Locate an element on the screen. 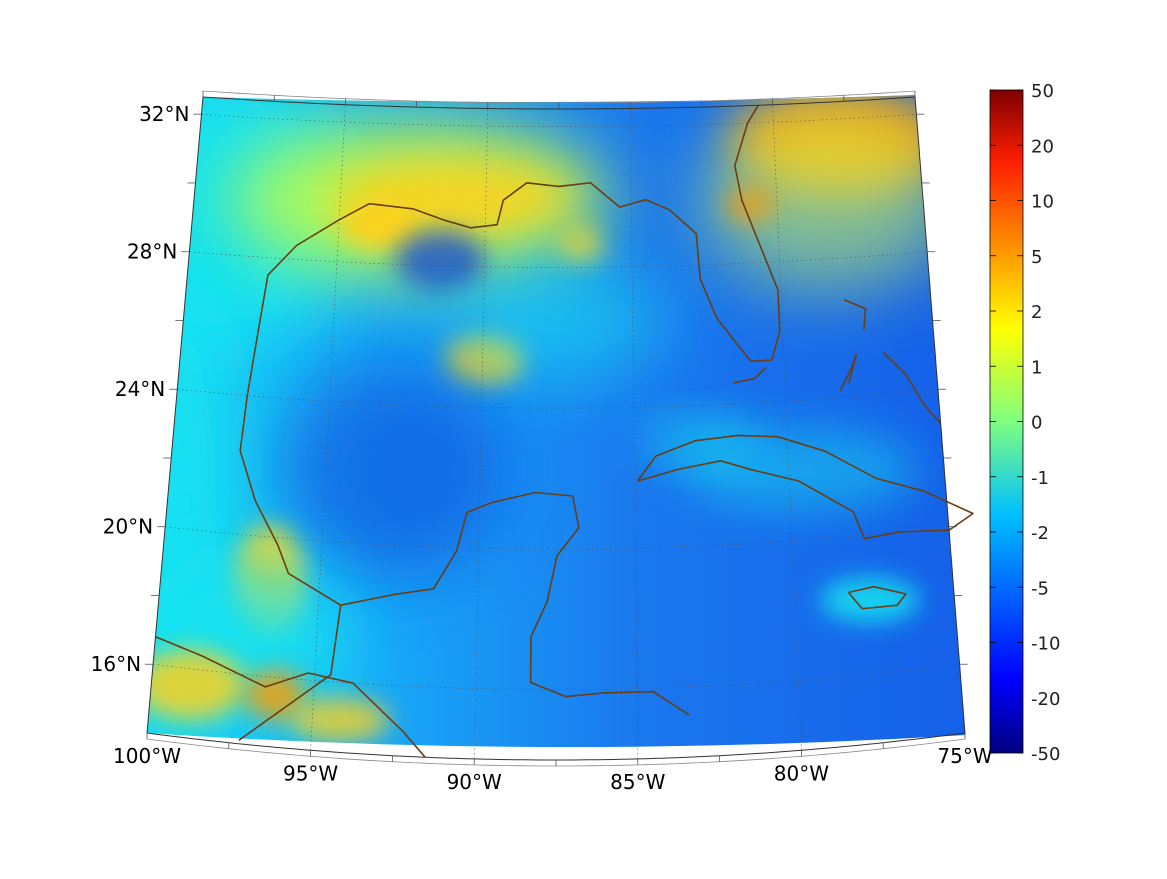 The height and width of the screenshot is (879, 1167). colorbar-label: 5 is located at coordinates (1036, 257).